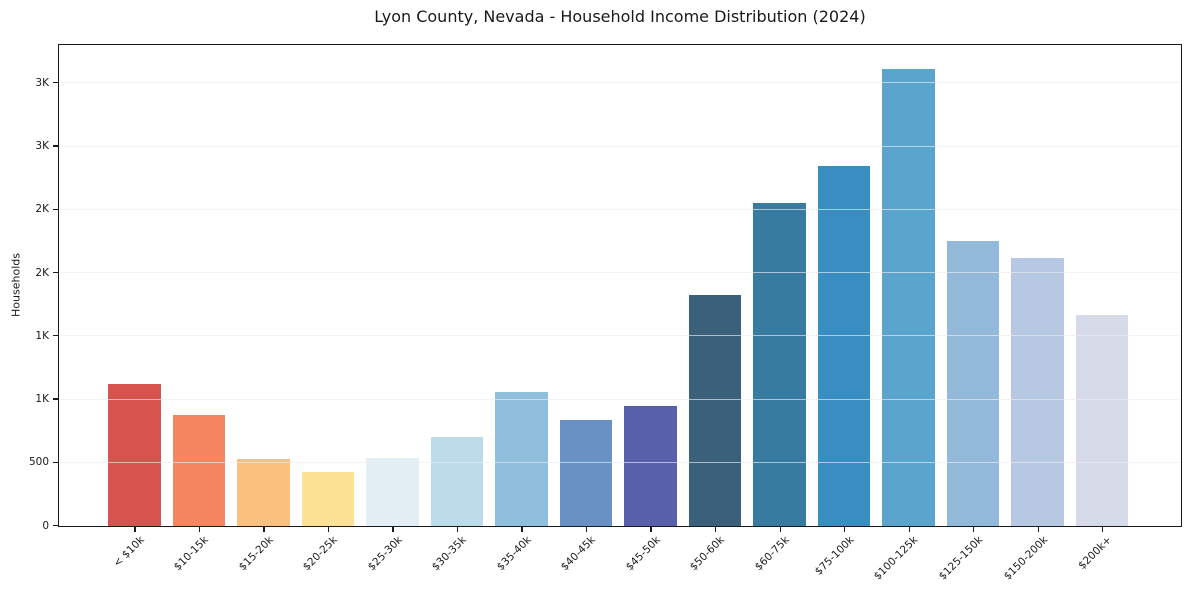 This screenshot has width=1189, height=590. What do you see at coordinates (457, 481) in the screenshot?
I see `bar-$30-35k` at bounding box center [457, 481].